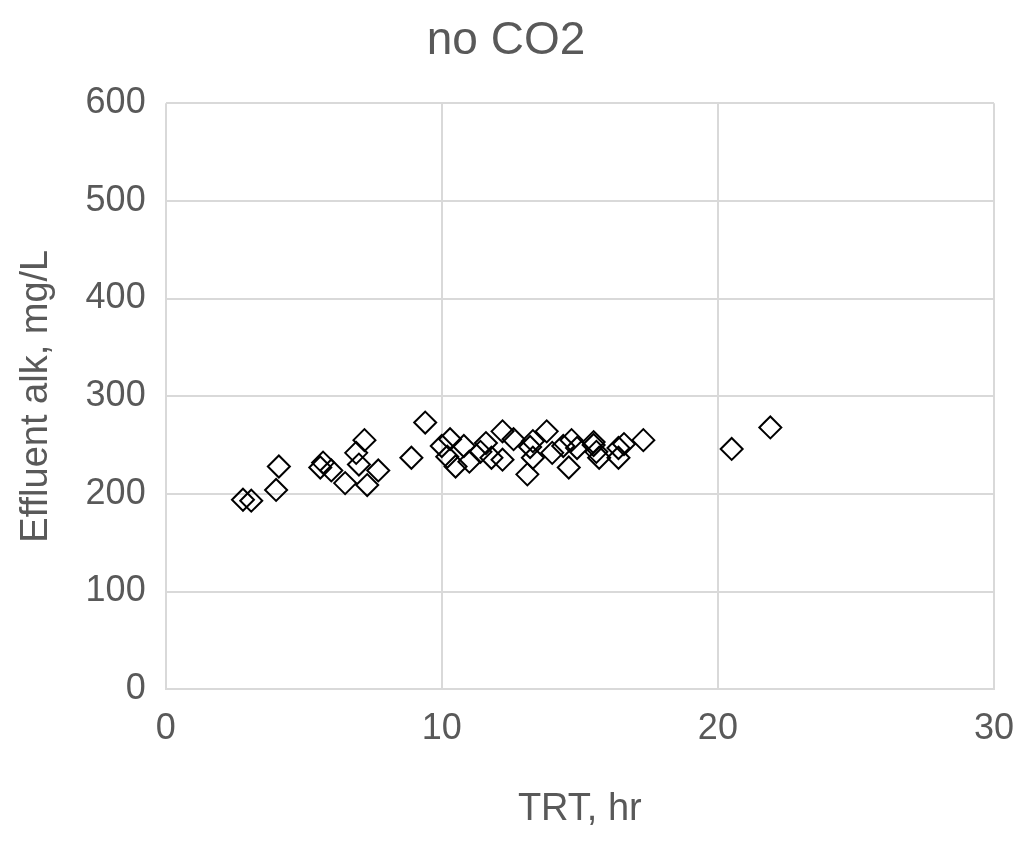 The image size is (1032, 846). What do you see at coordinates (165, 726) in the screenshot?
I see `x-tick-label: 0` at bounding box center [165, 726].